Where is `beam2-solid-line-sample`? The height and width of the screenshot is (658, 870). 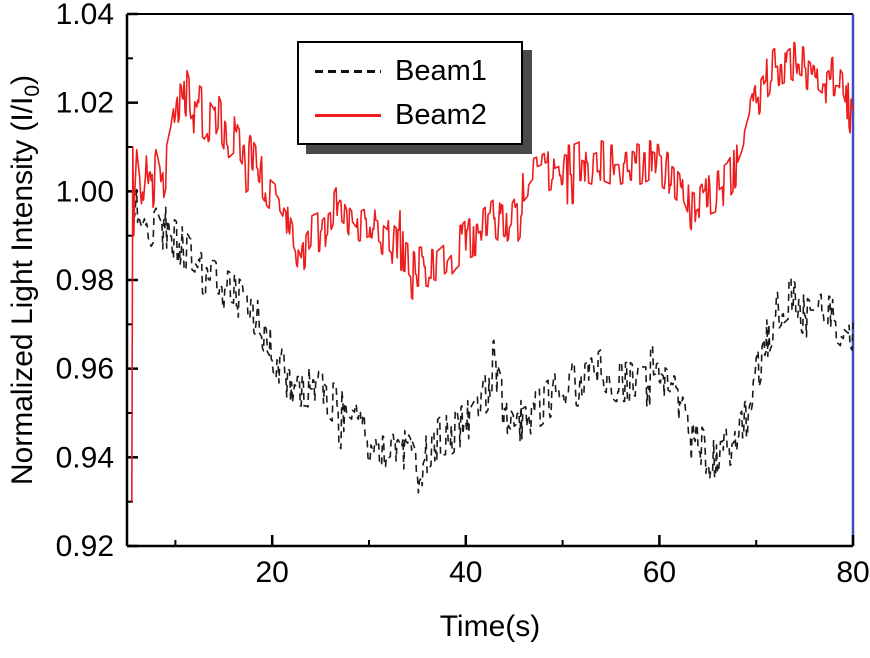 beam2-solid-line-sample is located at coordinates (348, 115).